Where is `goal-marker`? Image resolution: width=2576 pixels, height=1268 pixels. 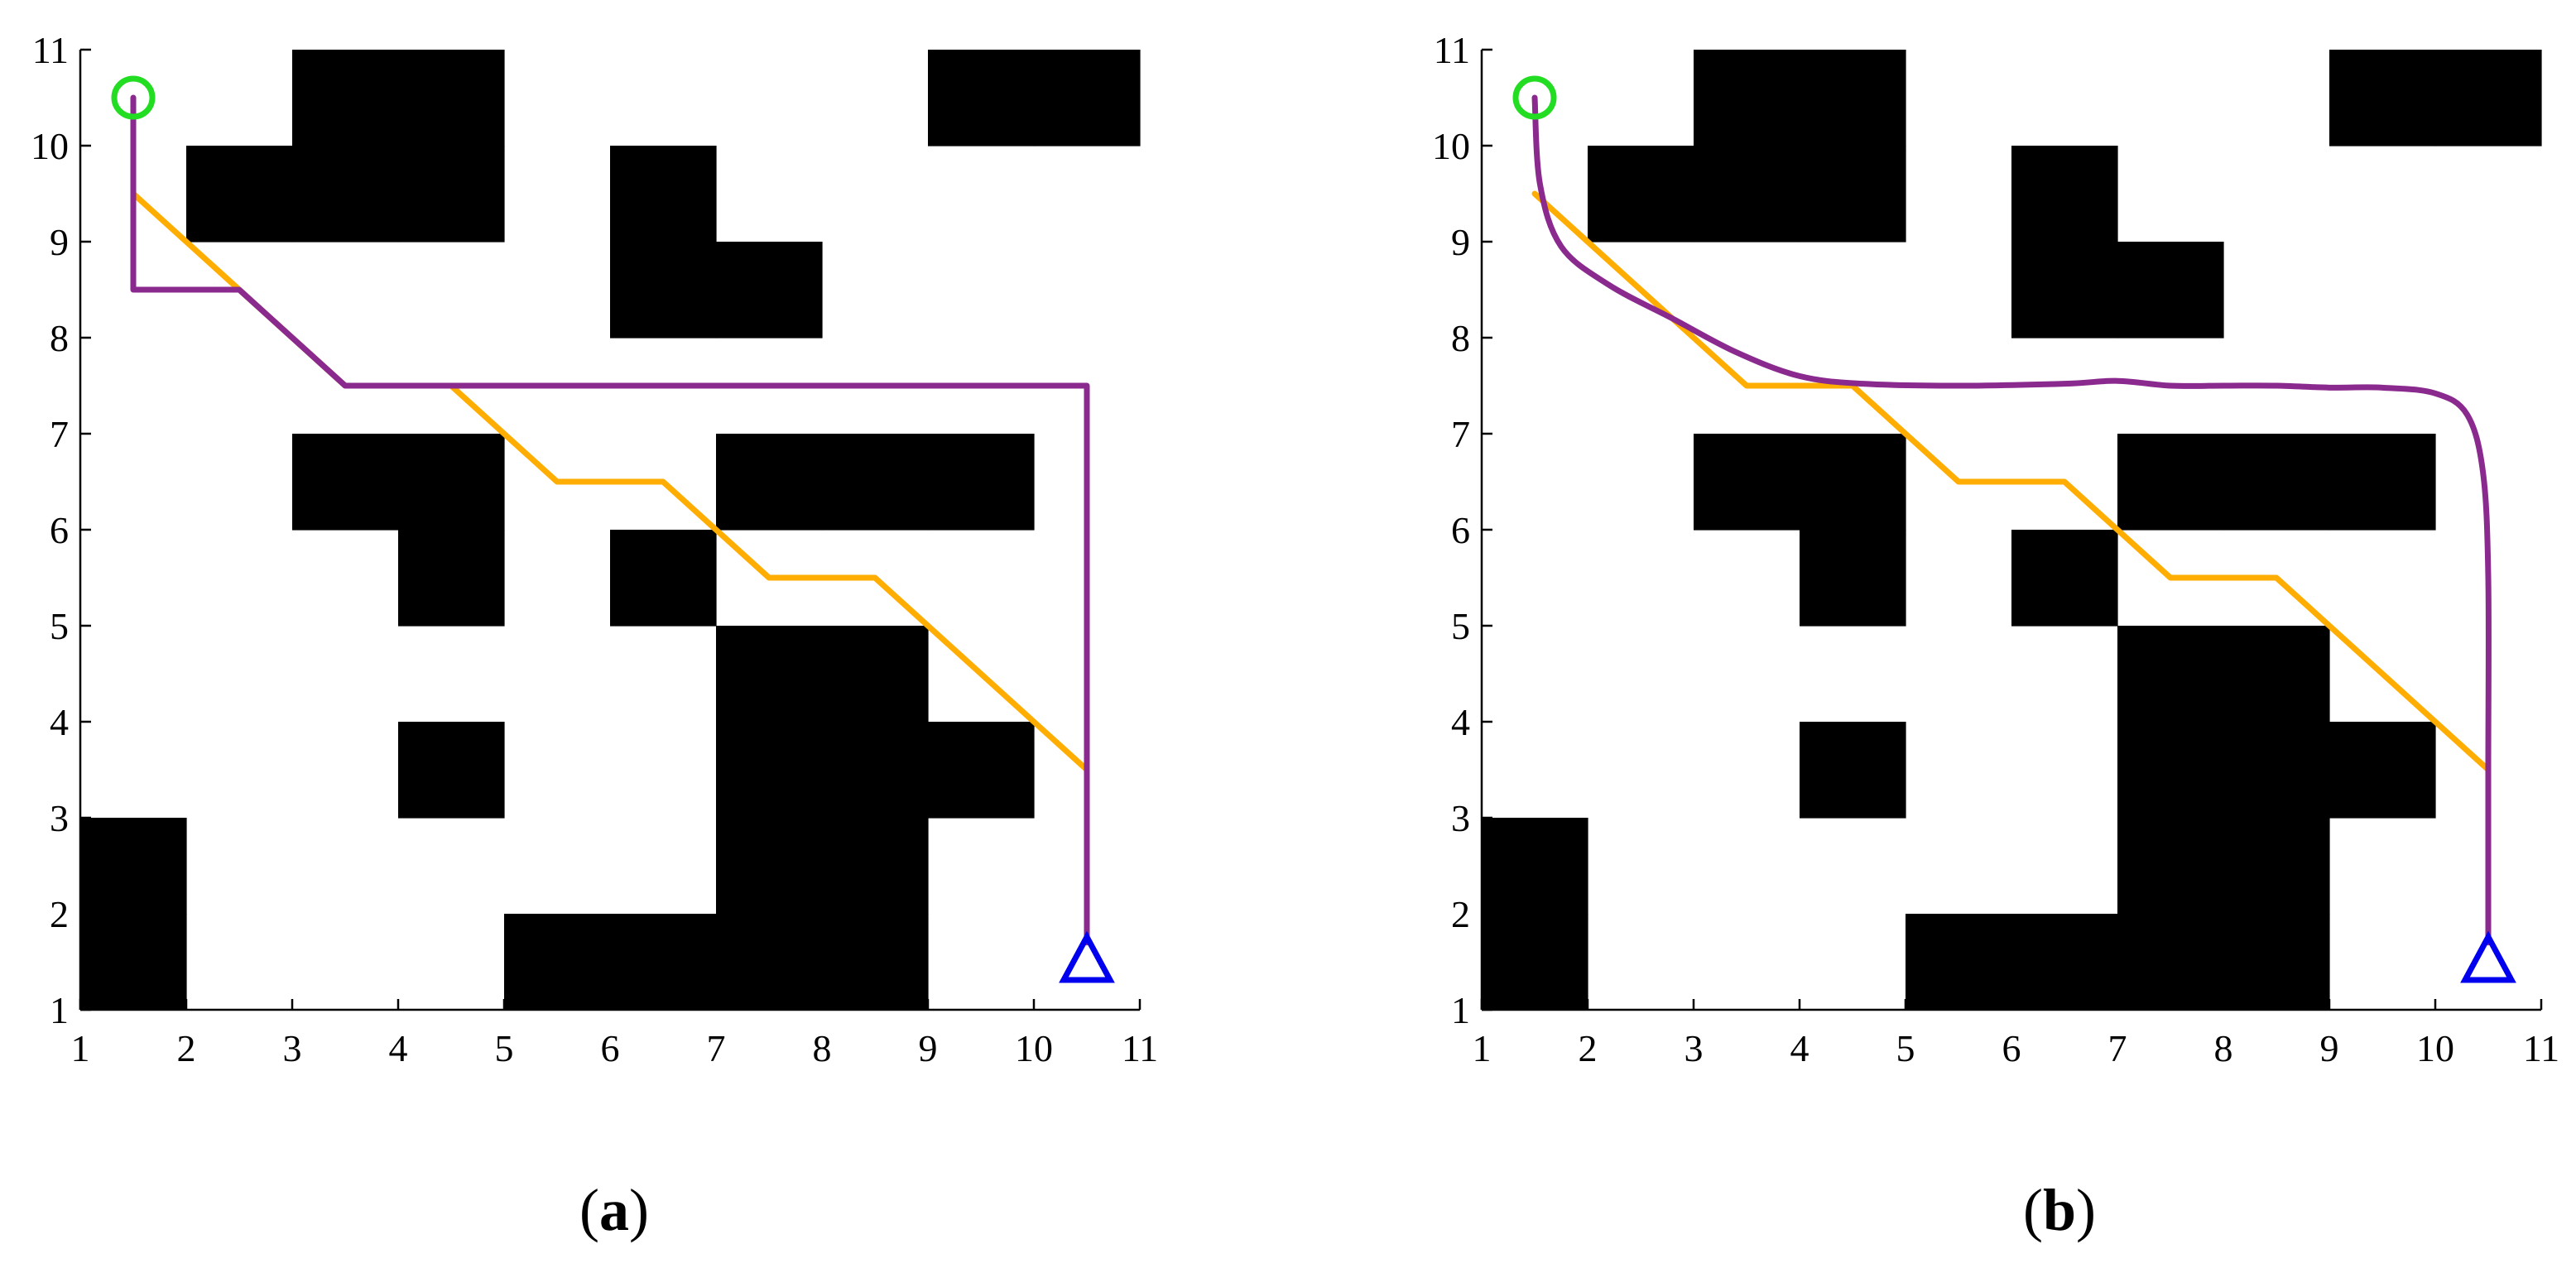 goal-marker is located at coordinates (1087, 957).